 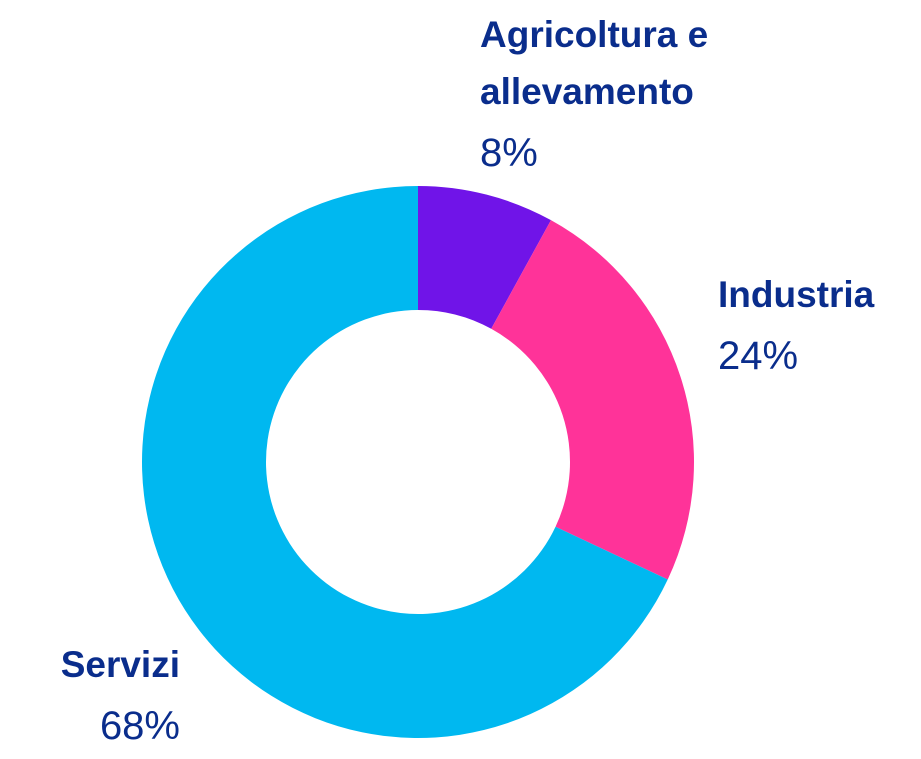 What do you see at coordinates (818, 327) in the screenshot?
I see `slice-label: Industria 24%` at bounding box center [818, 327].